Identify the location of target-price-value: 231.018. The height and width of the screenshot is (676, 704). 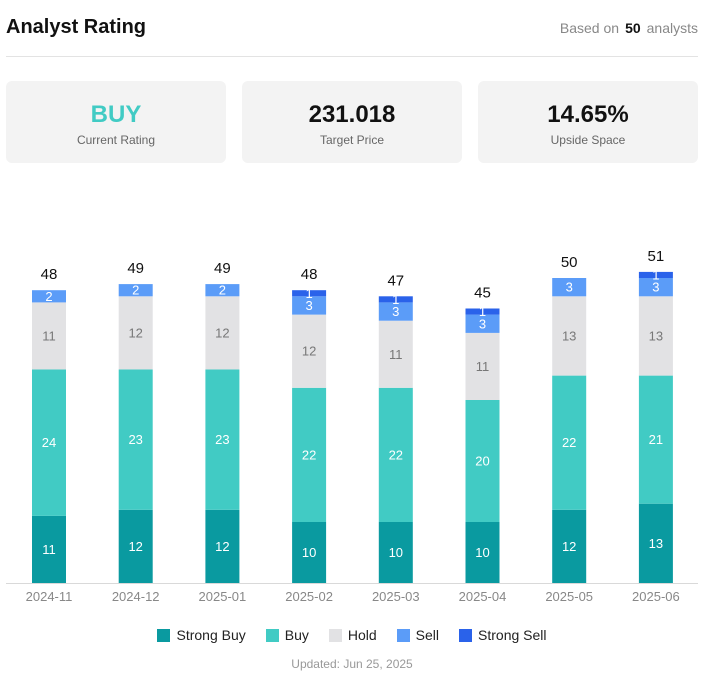
(352, 114).